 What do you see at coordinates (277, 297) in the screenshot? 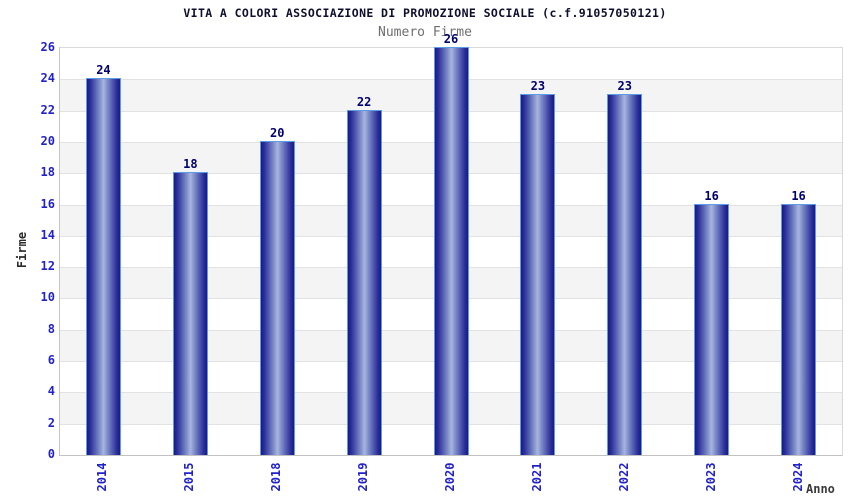
I see `bar-2018` at bounding box center [277, 297].